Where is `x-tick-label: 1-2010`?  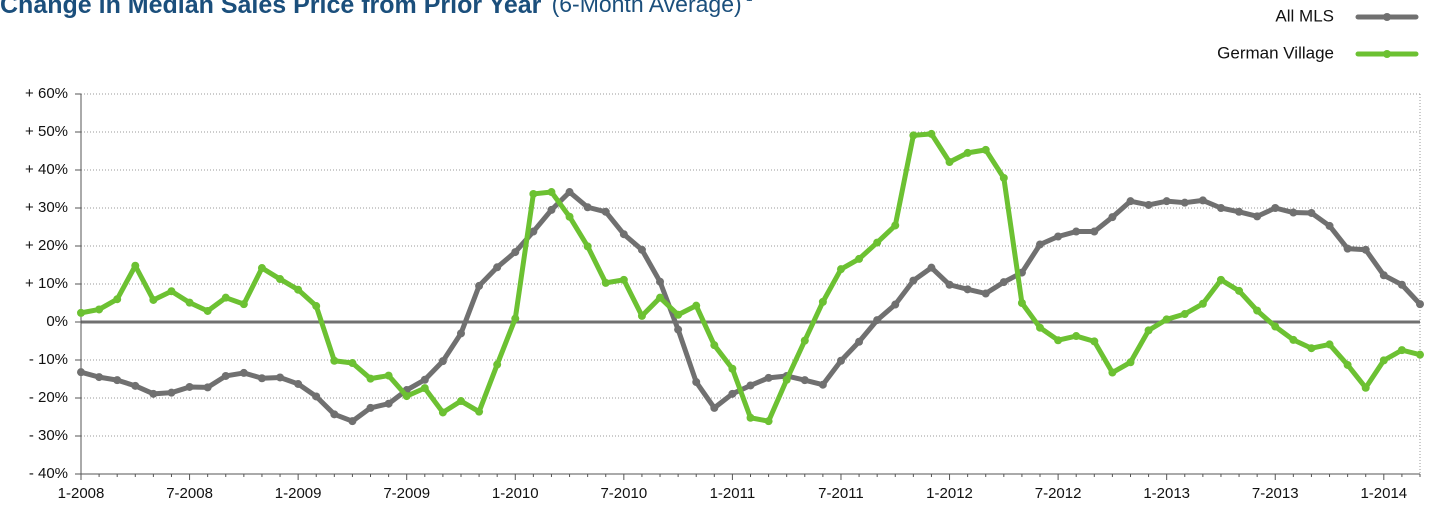 x-tick-label: 1-2010 is located at coordinates (515, 493).